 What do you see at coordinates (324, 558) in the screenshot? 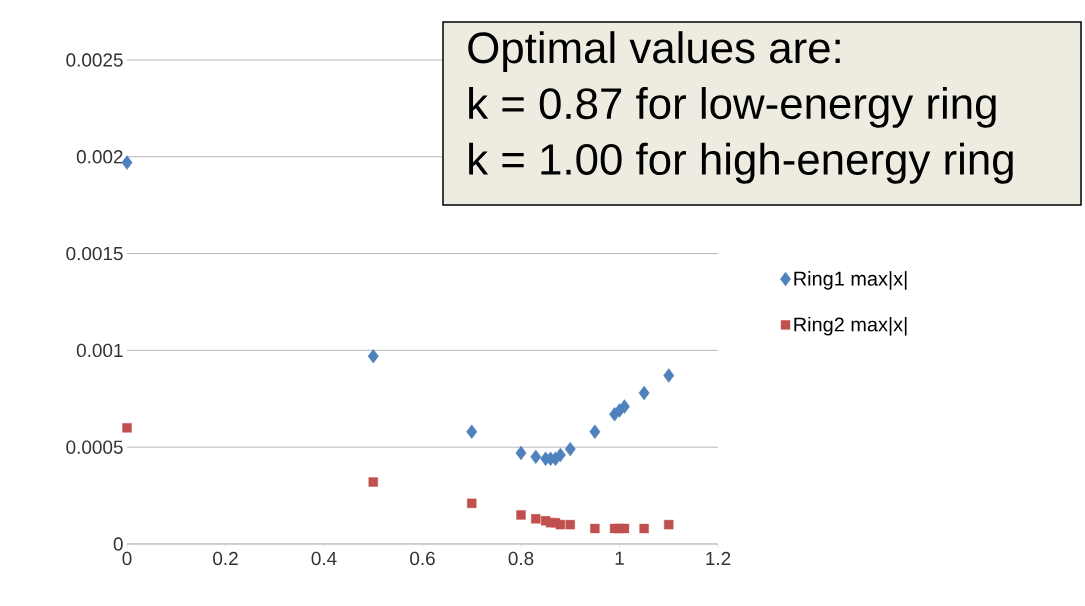
I see `x-tick-label: 0.4` at bounding box center [324, 558].